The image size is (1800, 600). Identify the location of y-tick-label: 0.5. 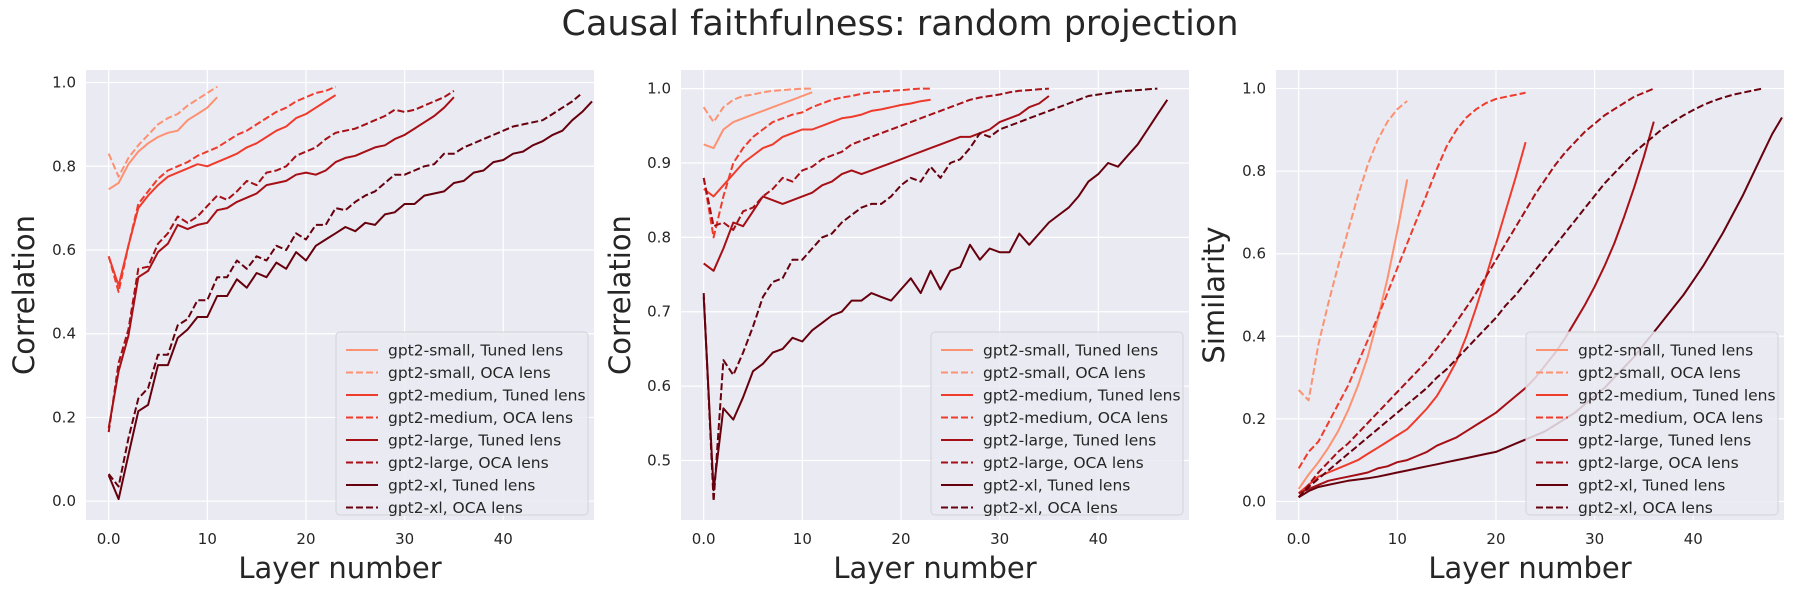
(659, 460).